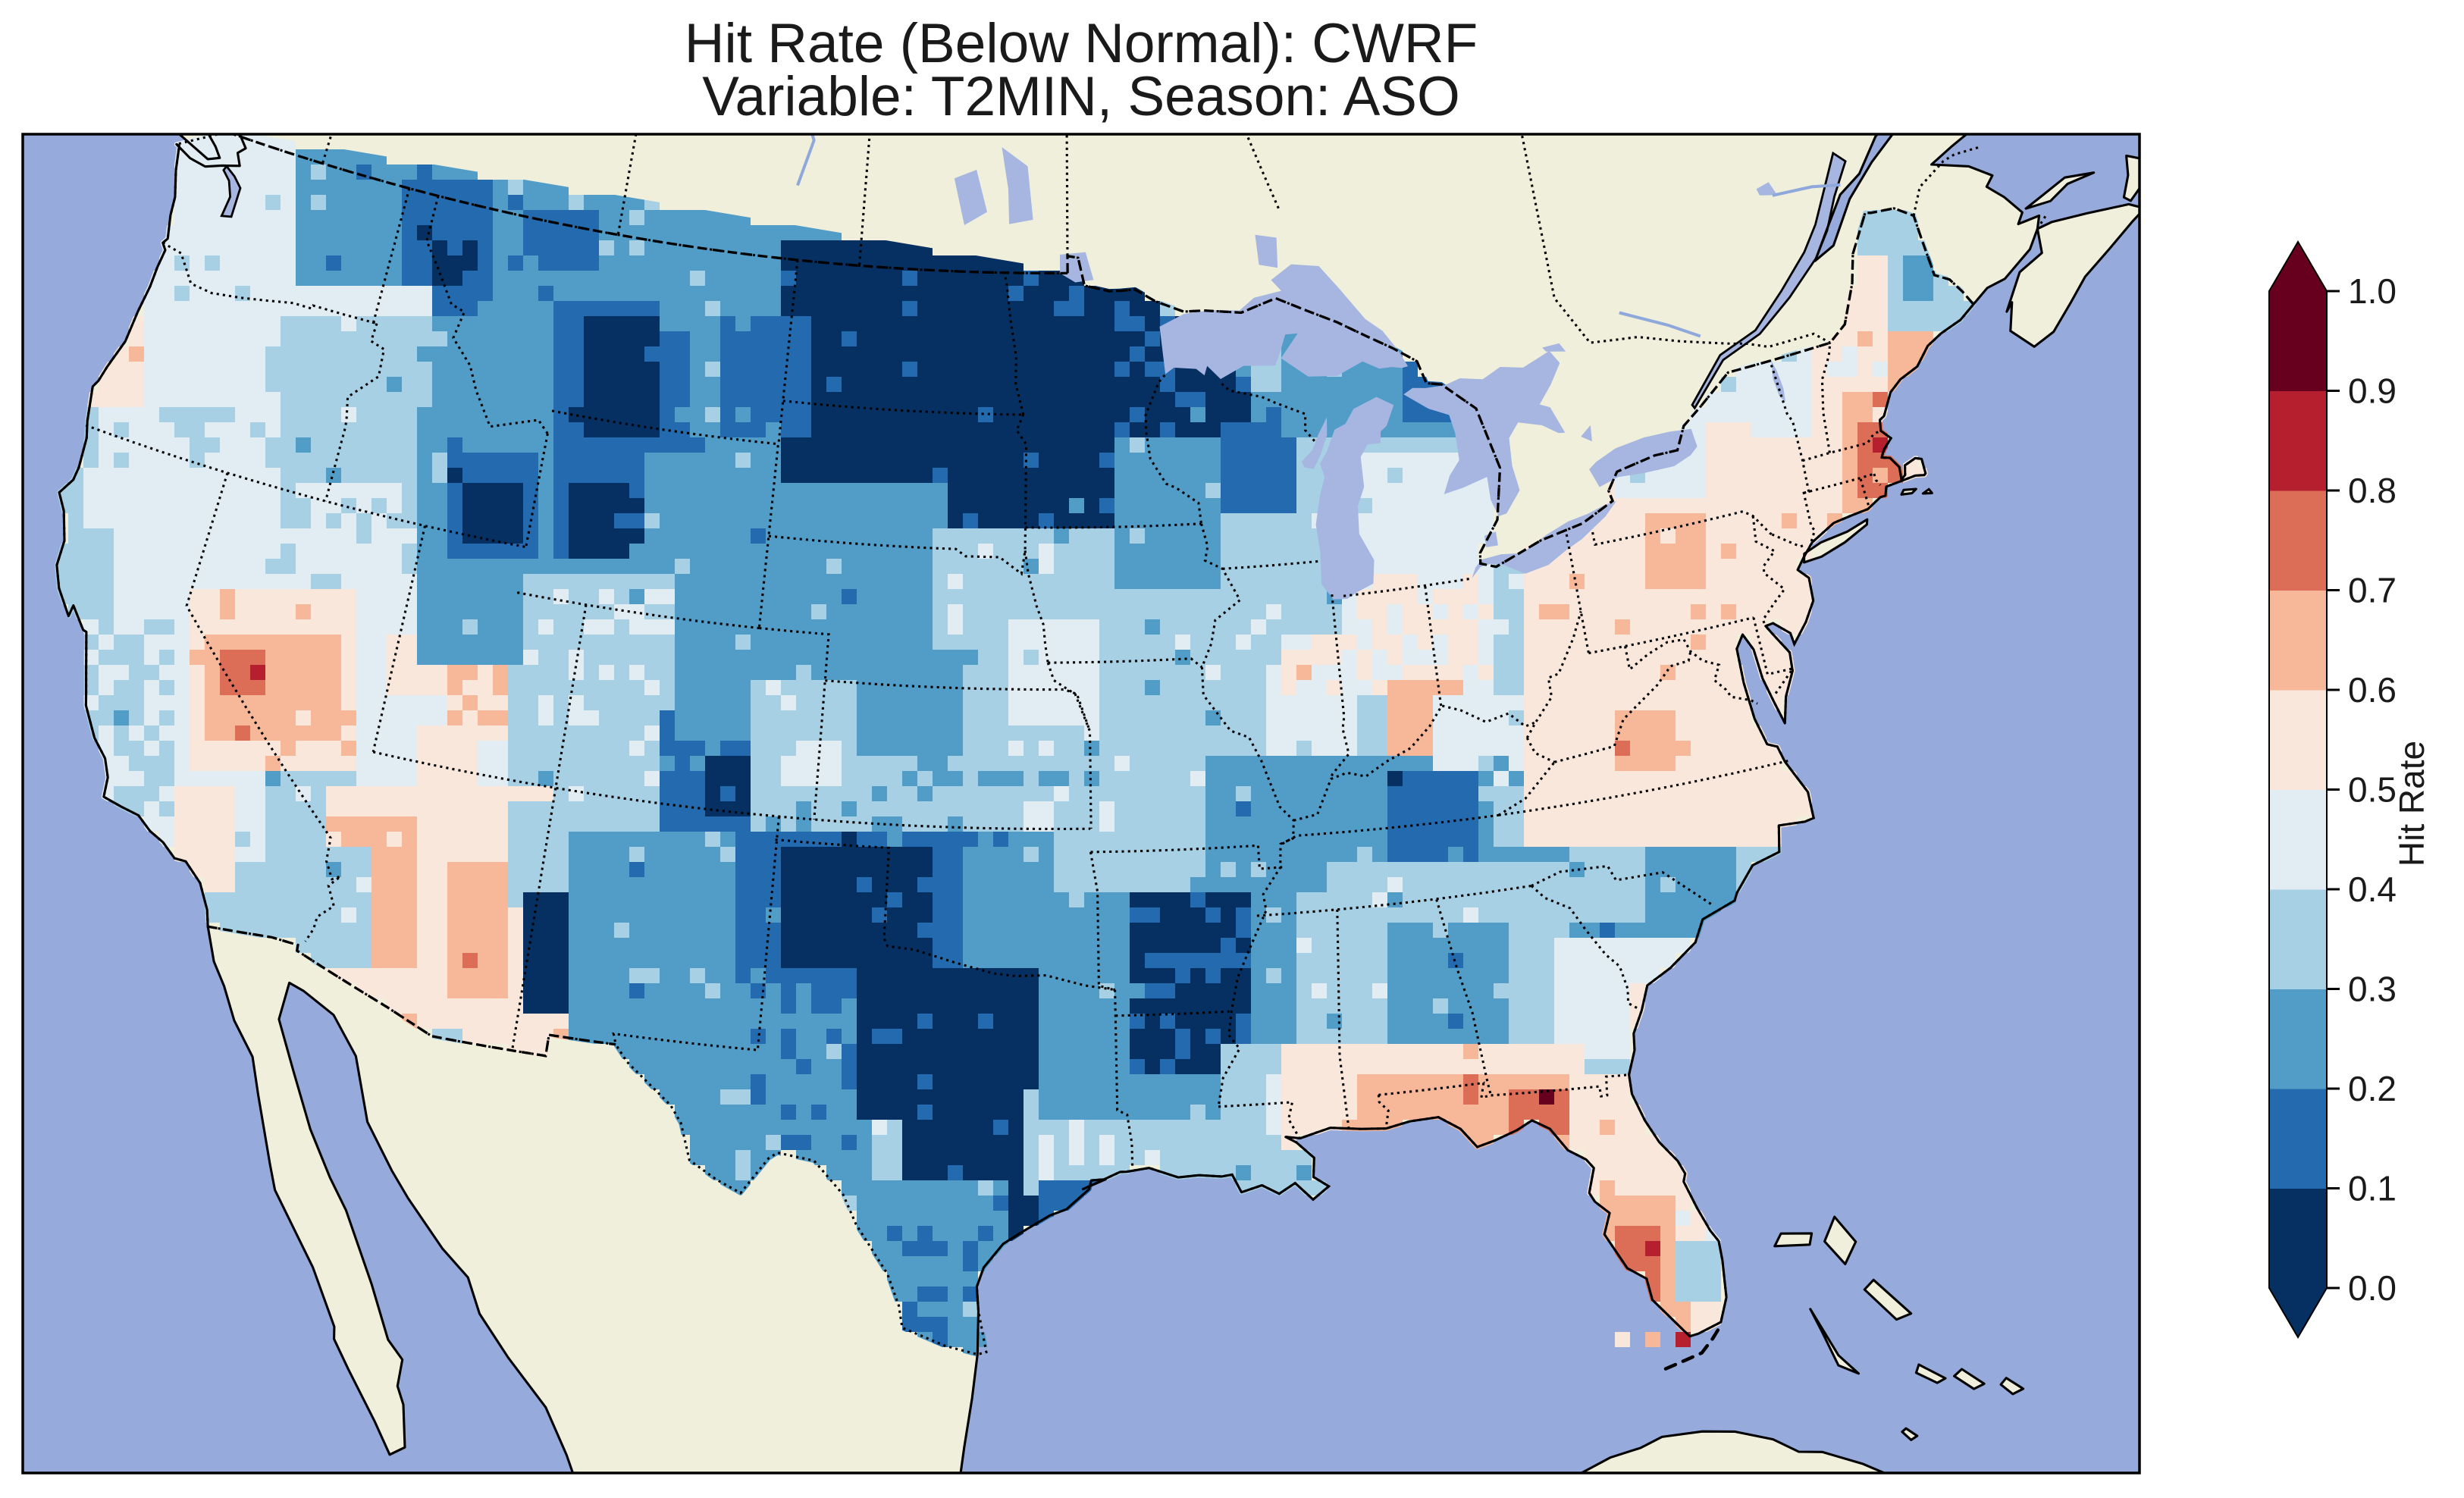  What do you see at coordinates (2372, 490) in the screenshot?
I see `svg-text: 0.8` at bounding box center [2372, 490].